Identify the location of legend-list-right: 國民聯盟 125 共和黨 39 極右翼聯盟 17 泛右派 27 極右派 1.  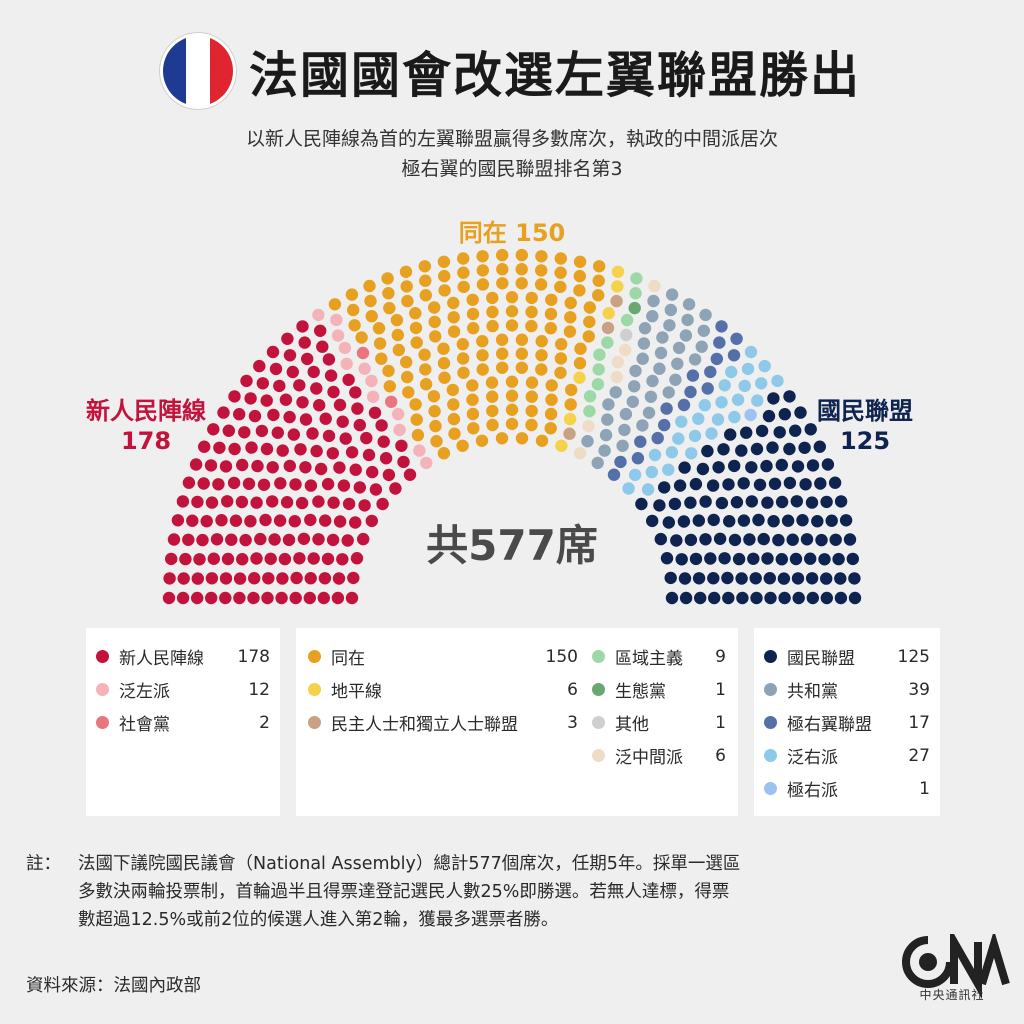
(847, 722).